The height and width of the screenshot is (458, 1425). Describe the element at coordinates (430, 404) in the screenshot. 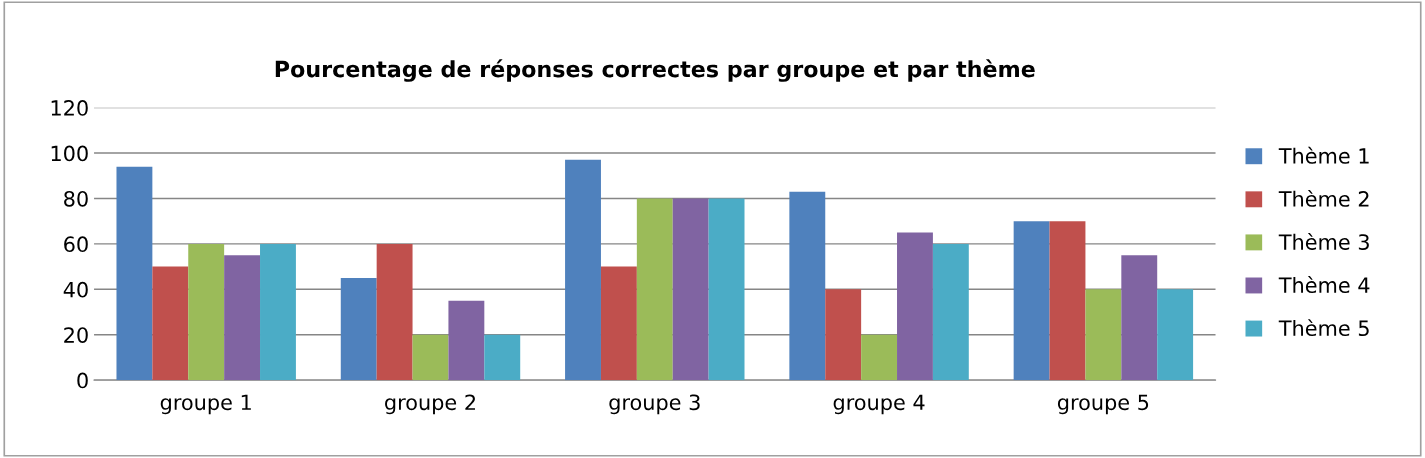

I see `x-tick-label: groupe 2` at that location.